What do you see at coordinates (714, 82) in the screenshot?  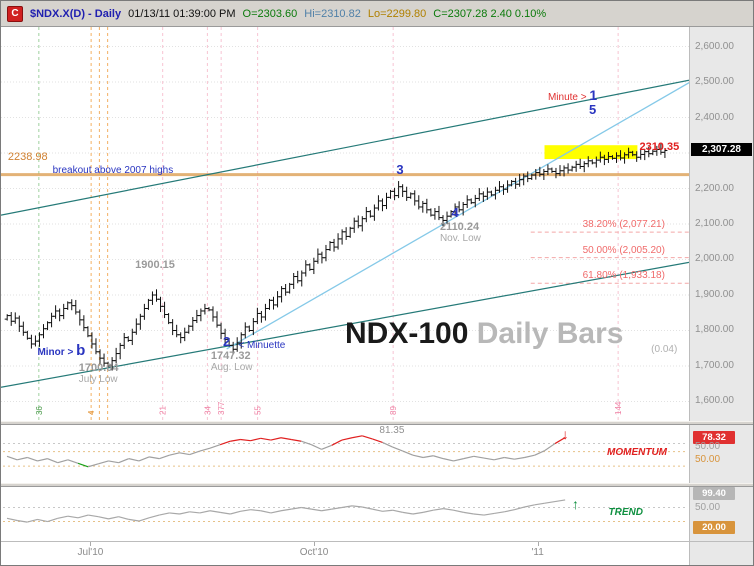 I see `price-tick-label: 2,500.00` at bounding box center [714, 82].